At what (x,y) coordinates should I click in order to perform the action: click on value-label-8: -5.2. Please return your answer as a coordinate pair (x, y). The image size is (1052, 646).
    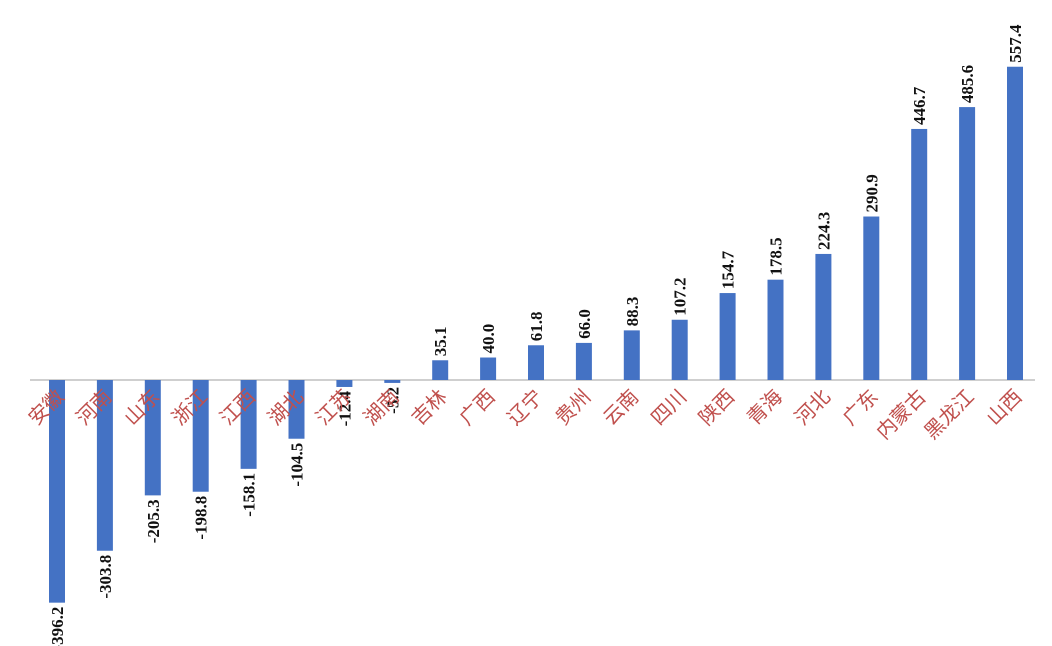
    Looking at the image, I should click on (392, 400).